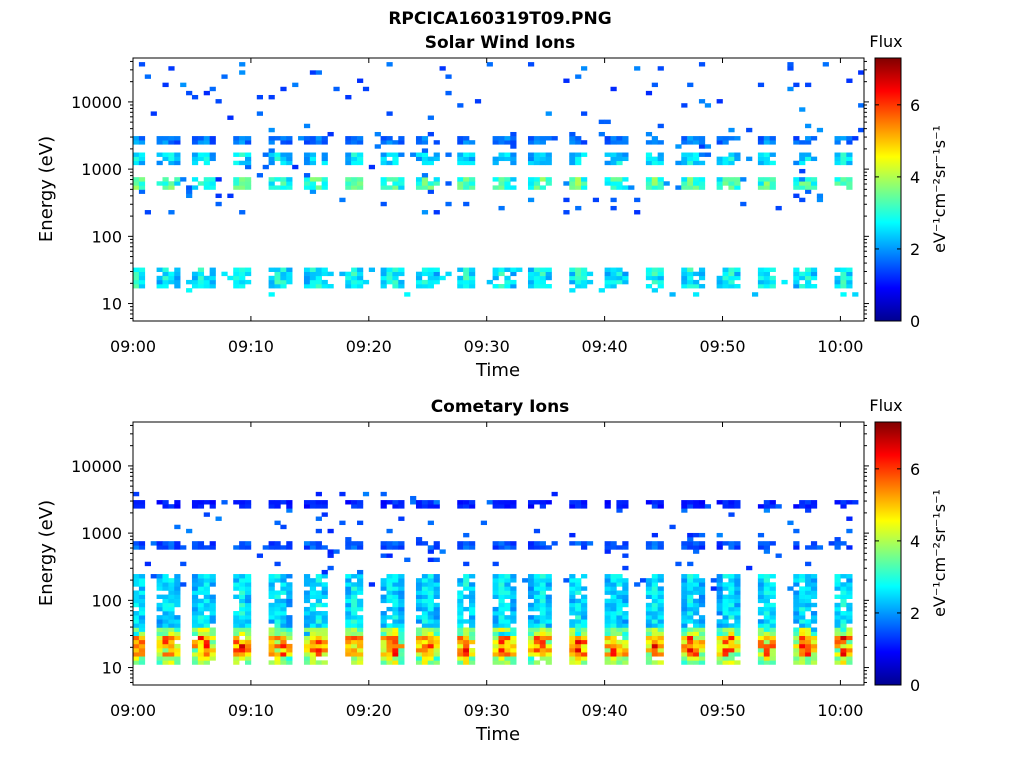  Describe the element at coordinates (722, 710) in the screenshot. I see `x-tick-label: 09:50` at that location.